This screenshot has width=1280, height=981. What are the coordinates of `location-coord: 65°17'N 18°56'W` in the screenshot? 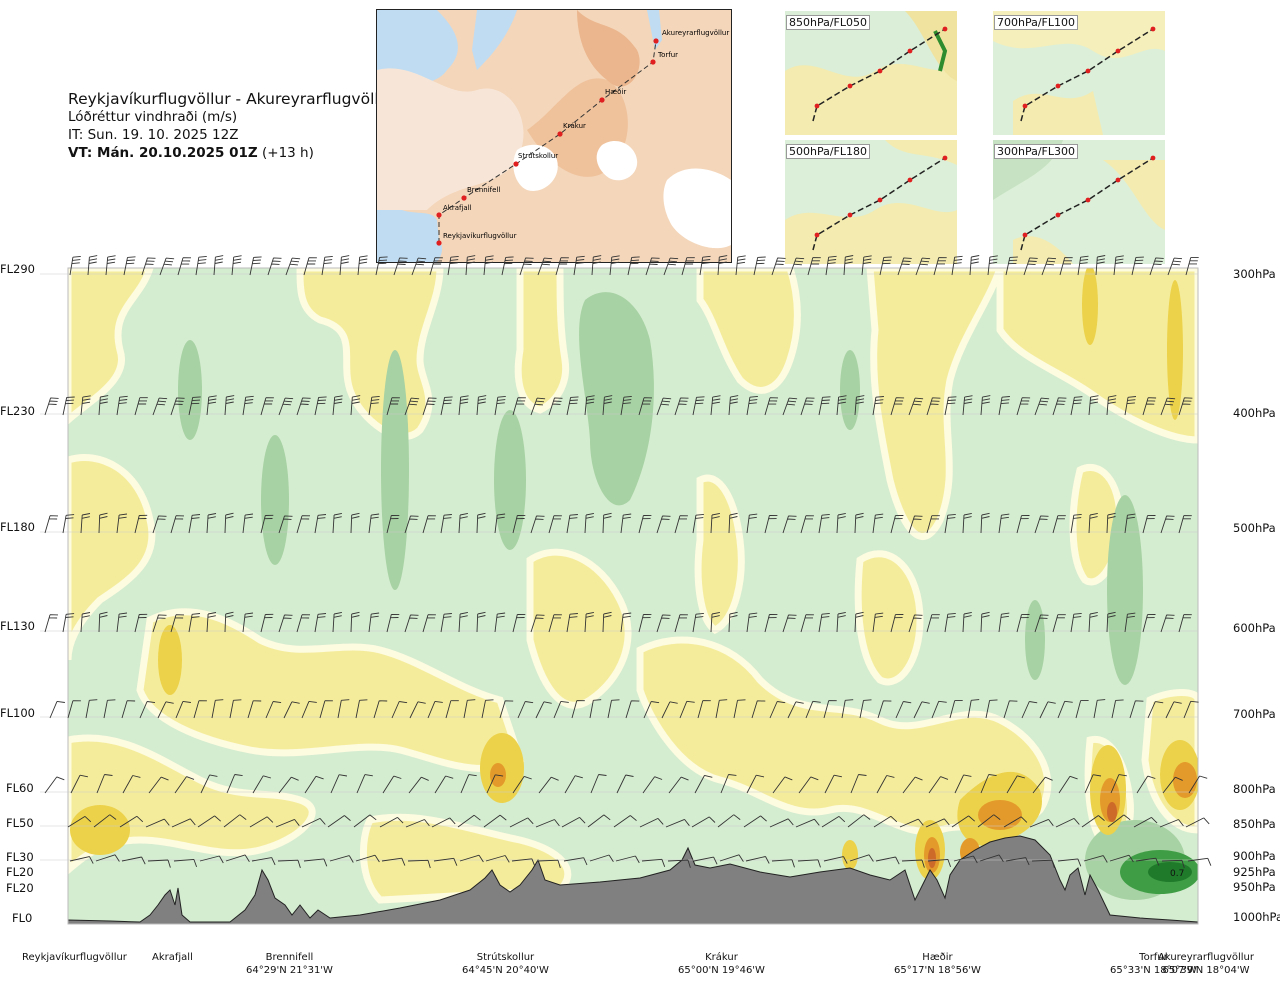 It's located at (937, 970).